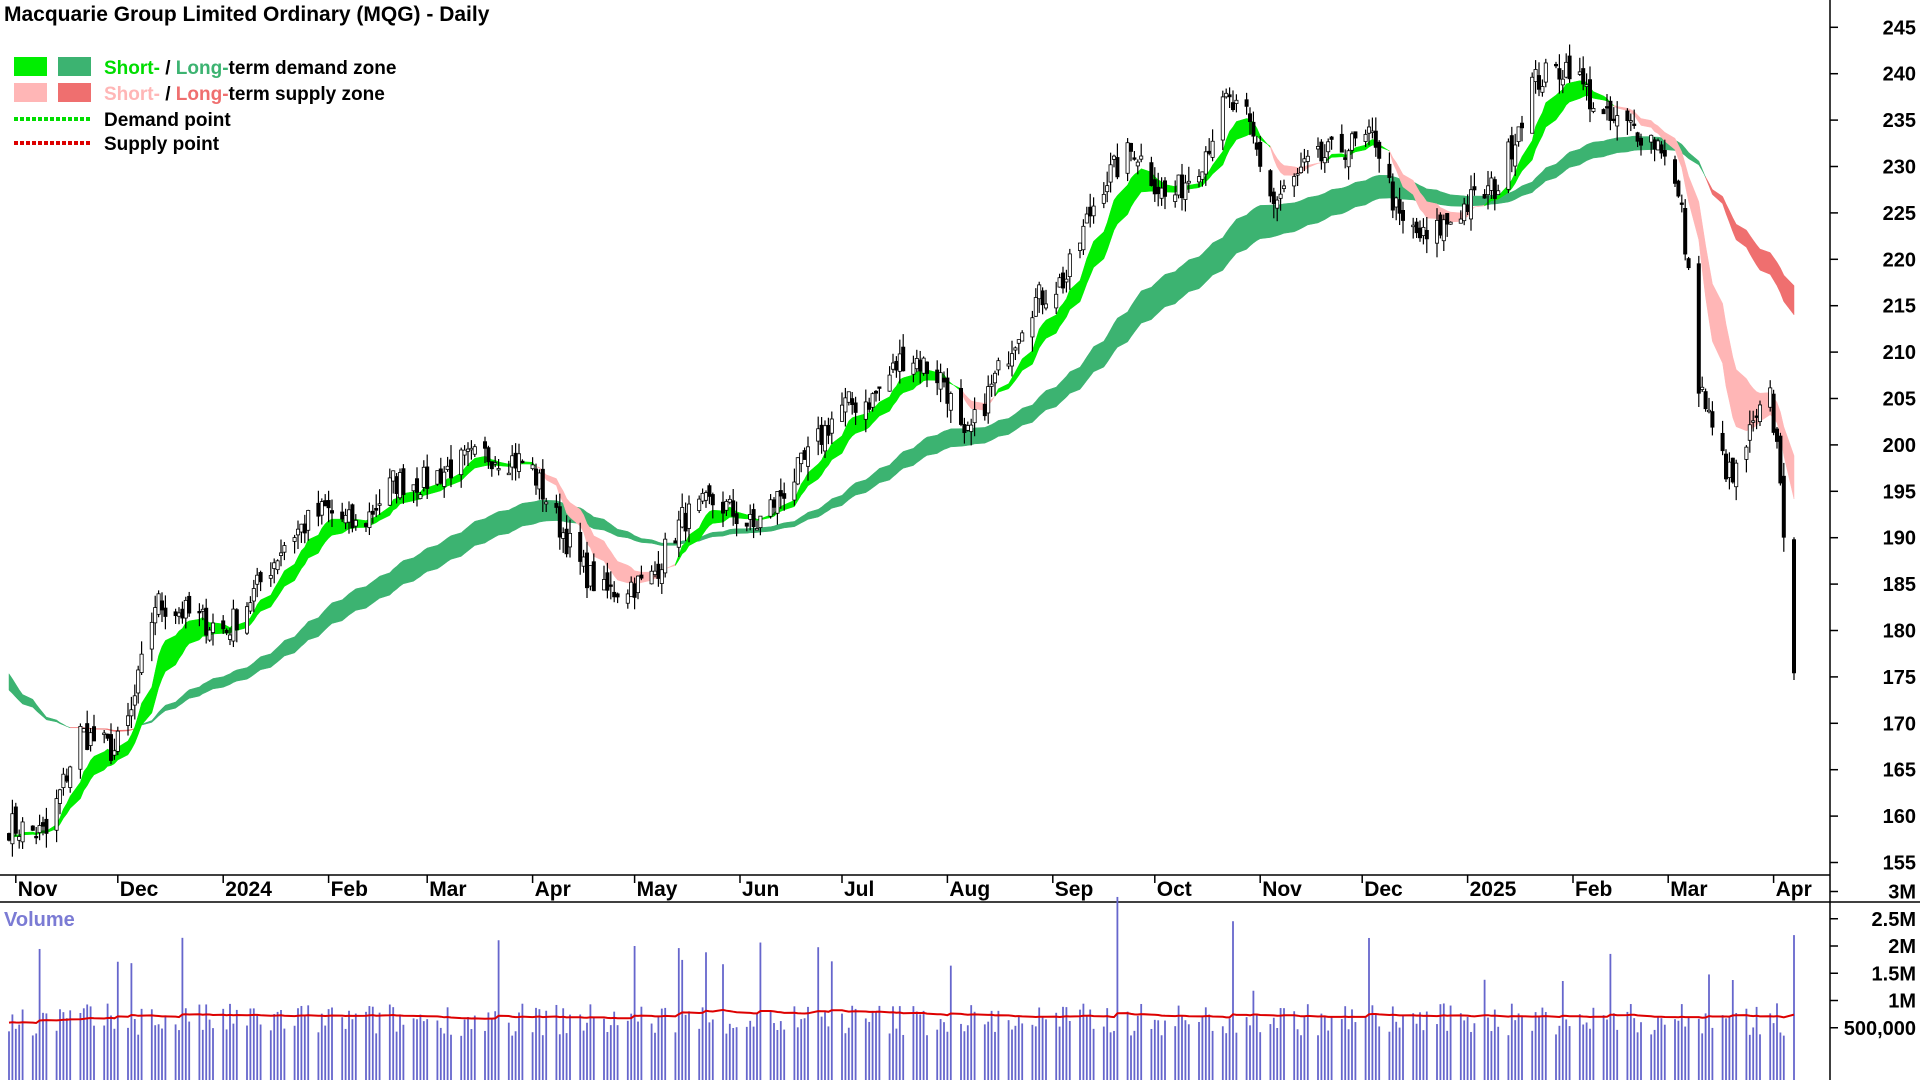  Describe the element at coordinates (969, 889) in the screenshot. I see `date-tick-label: Aug` at that location.